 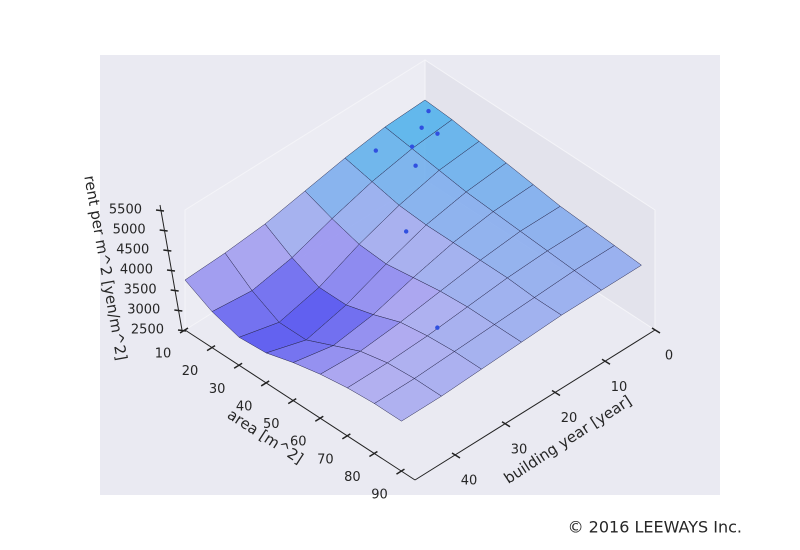 What do you see at coordinates (132, 250) in the screenshot?
I see `z-tick-label: 4500` at bounding box center [132, 250].